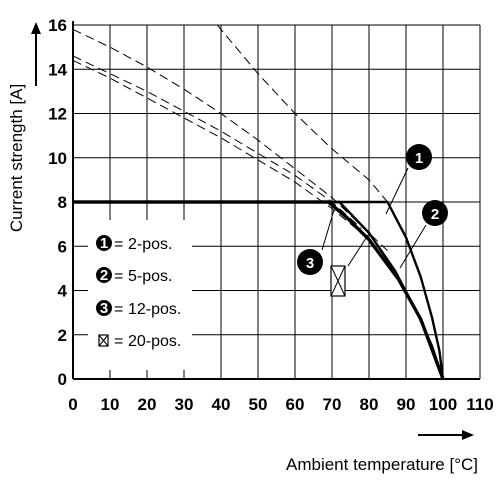  I want to click on x-tick-label: 20, so click(147, 404).